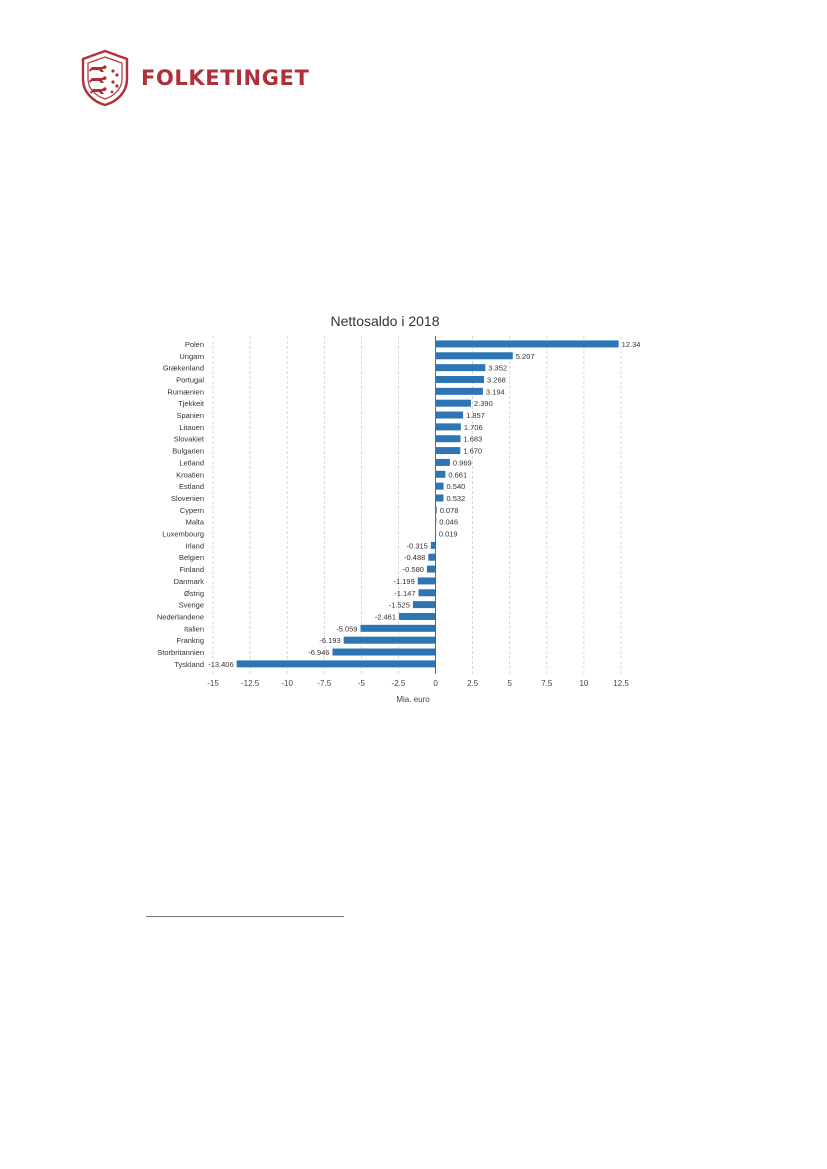 The height and width of the screenshot is (1169, 827). Describe the element at coordinates (220, 664) in the screenshot. I see `value-label: -13.406` at that location.